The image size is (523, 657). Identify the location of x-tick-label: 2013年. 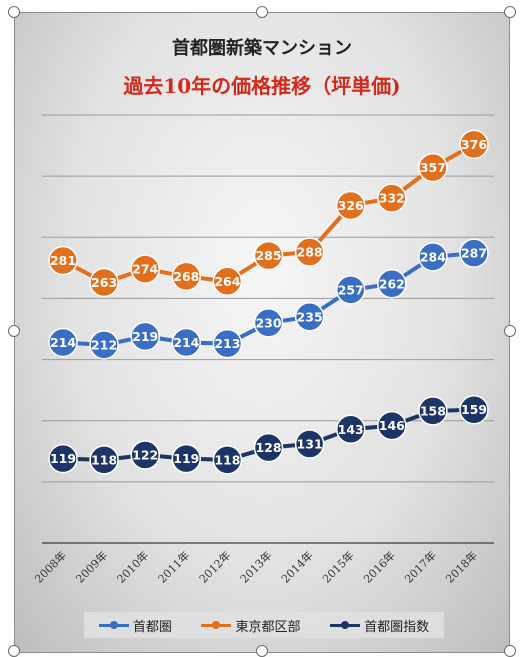
(255, 566).